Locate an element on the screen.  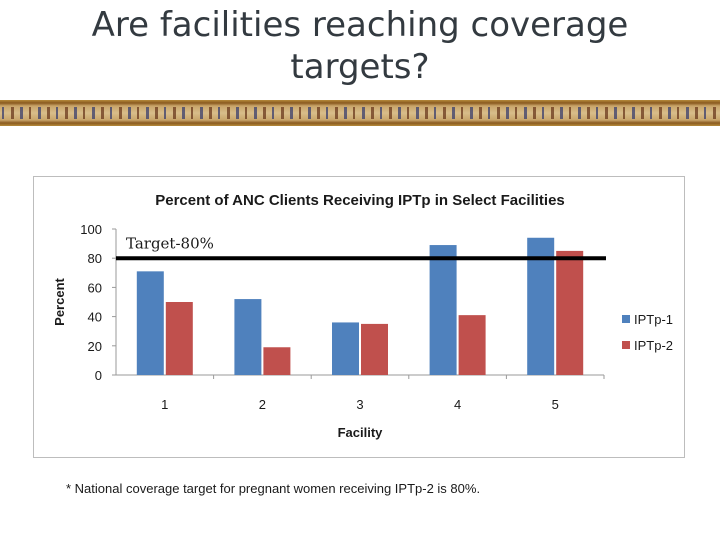
x-tick-label: 4 is located at coordinates (457, 404).